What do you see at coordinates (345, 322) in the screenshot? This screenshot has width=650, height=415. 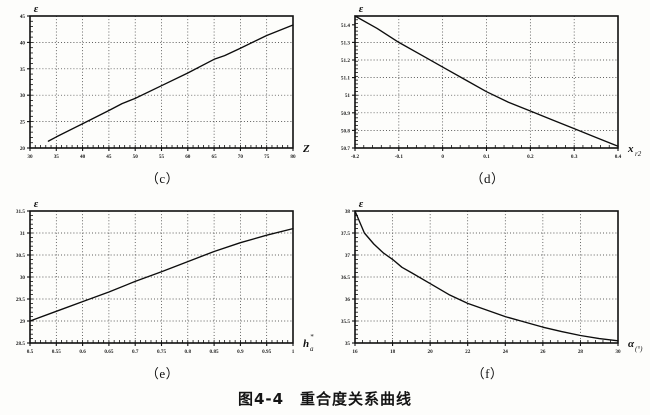 I see `y-tick-label: 35.5` at bounding box center [345, 322].